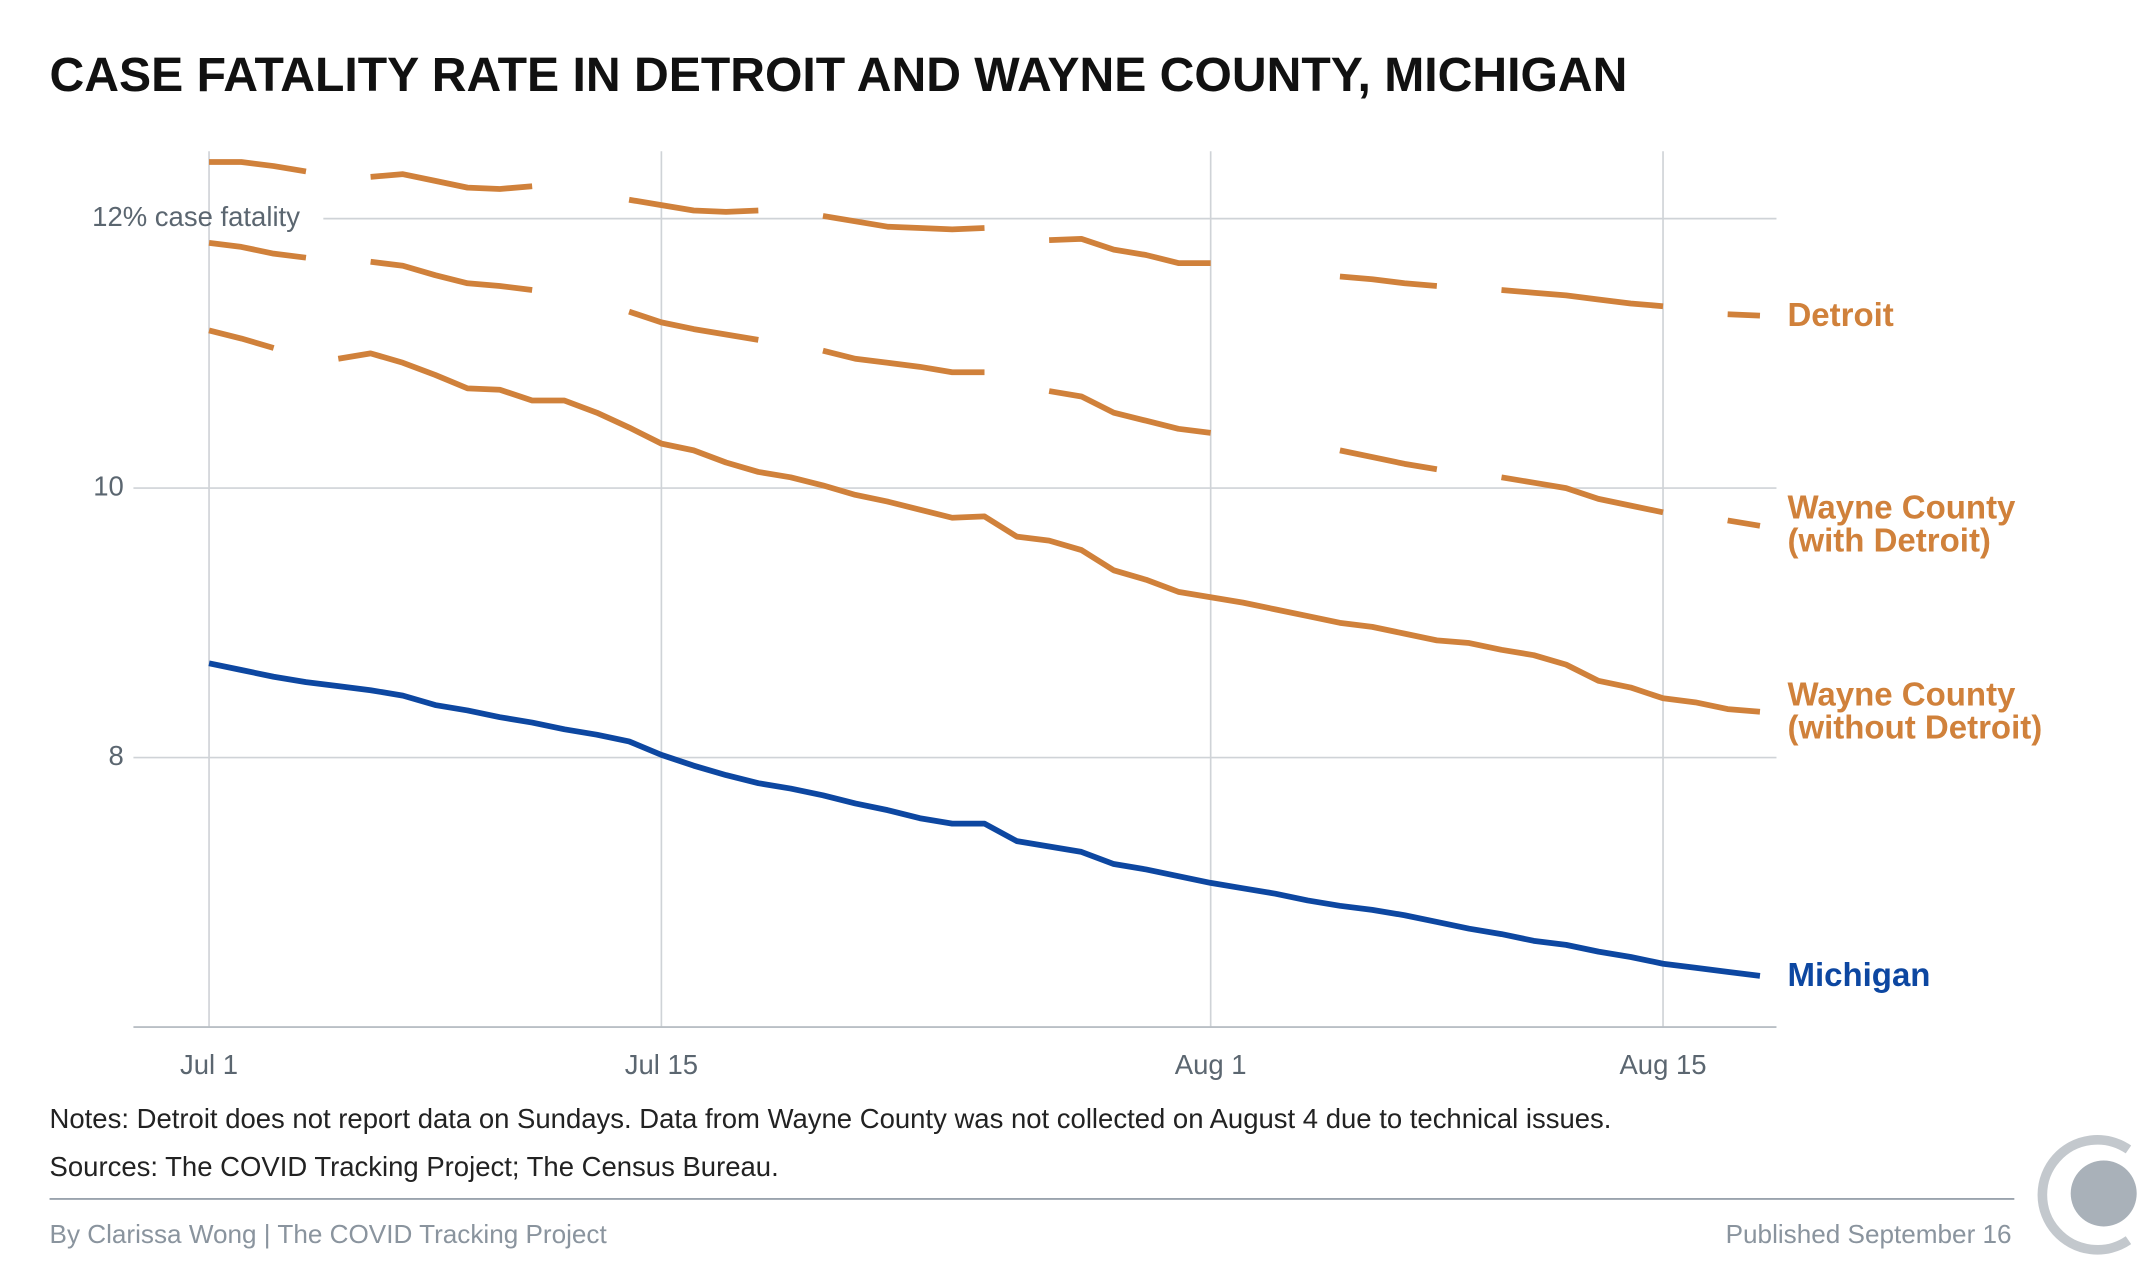 This screenshot has width=2145, height=1278. I want to click on series-label-box: Detroit, so click(1840, 315).